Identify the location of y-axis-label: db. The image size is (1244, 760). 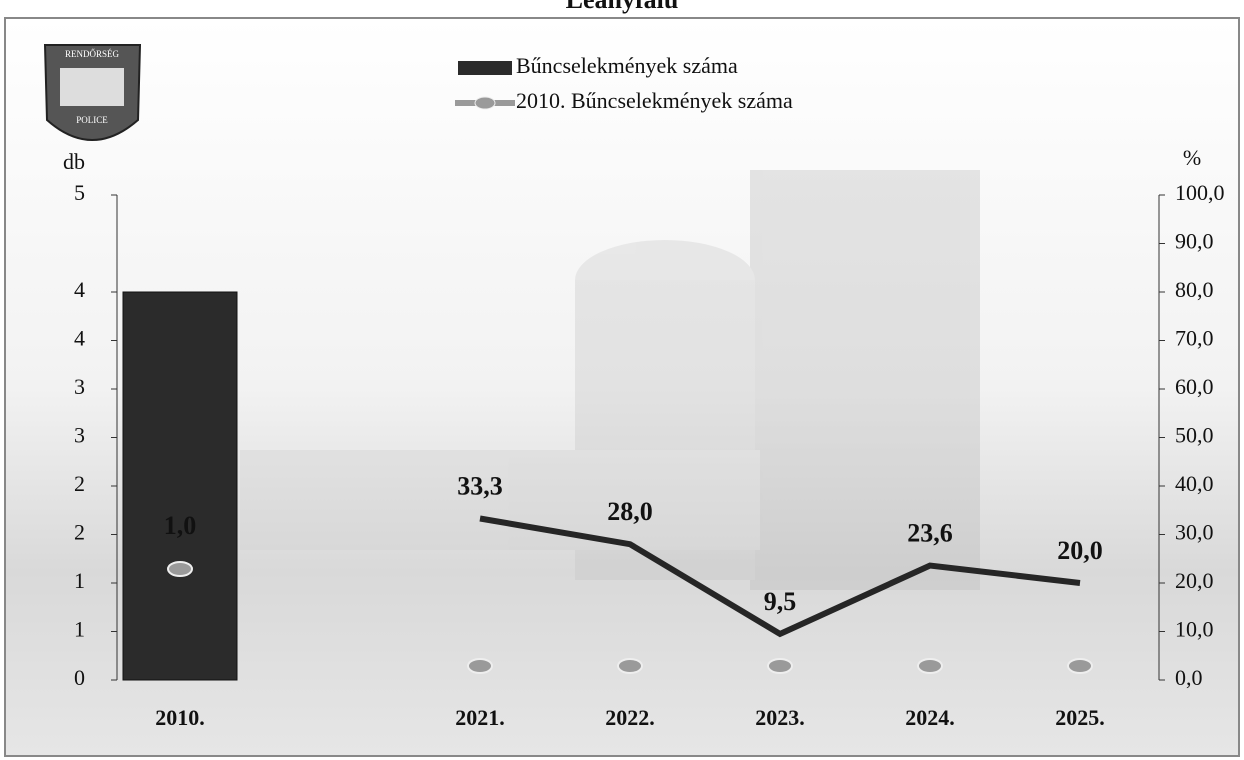
(74, 161).